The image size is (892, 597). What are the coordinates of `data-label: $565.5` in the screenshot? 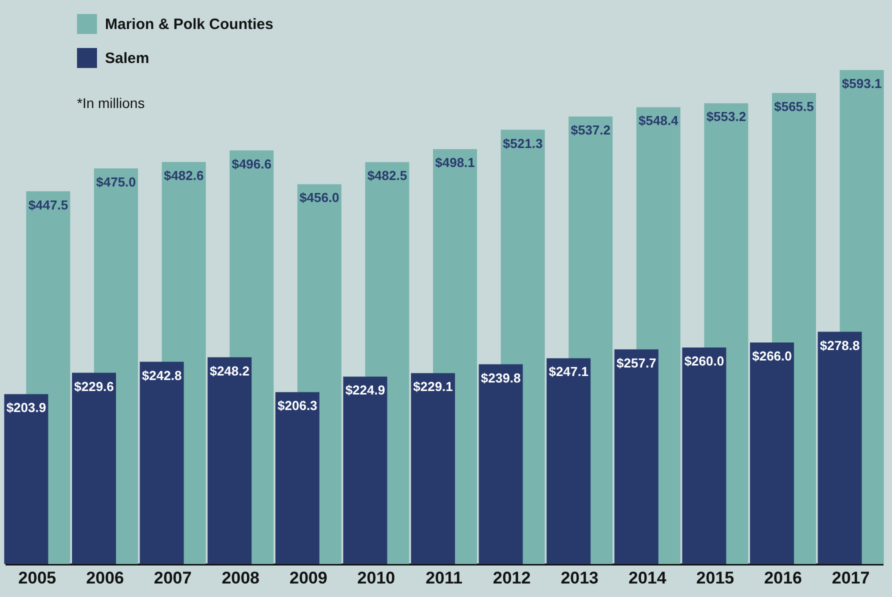 It's located at (794, 106).